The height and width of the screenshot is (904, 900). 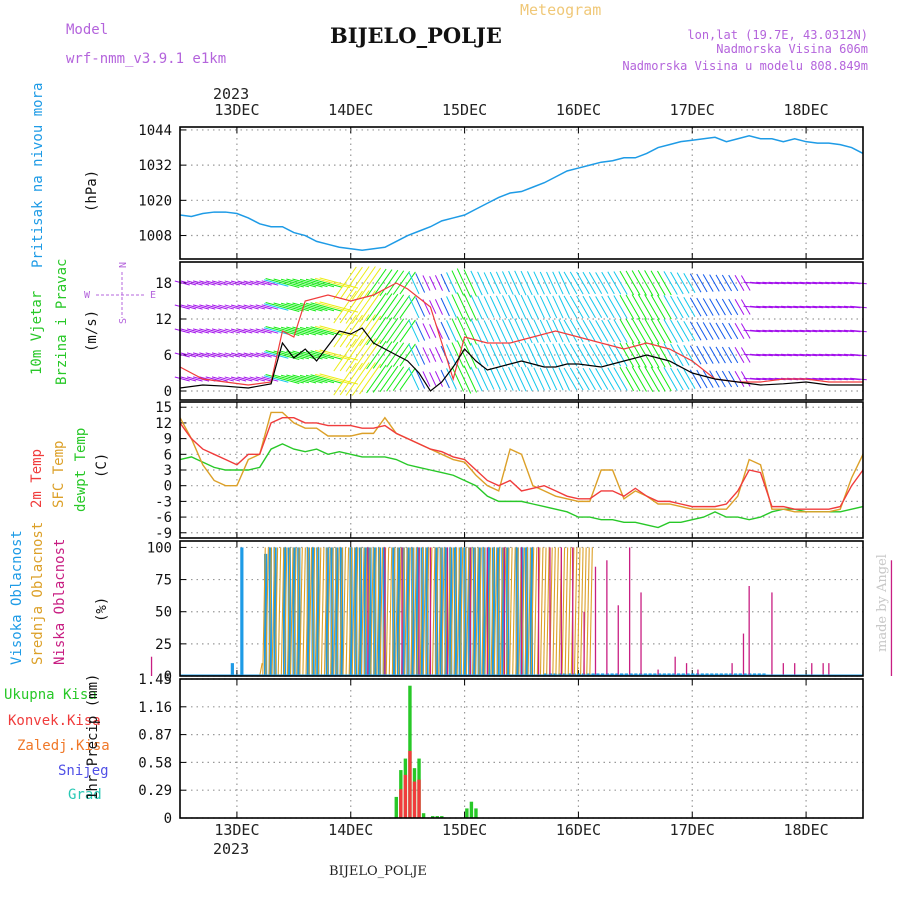 I want to click on wind-speed-line, so click(x=521, y=359).